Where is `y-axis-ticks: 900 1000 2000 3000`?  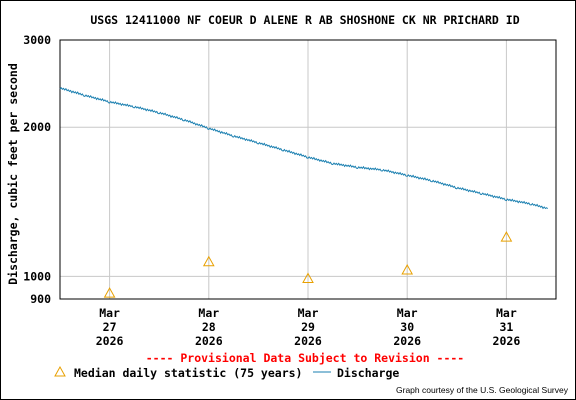 y-axis-ticks: 900 1000 2000 3000 is located at coordinates (37, 169).